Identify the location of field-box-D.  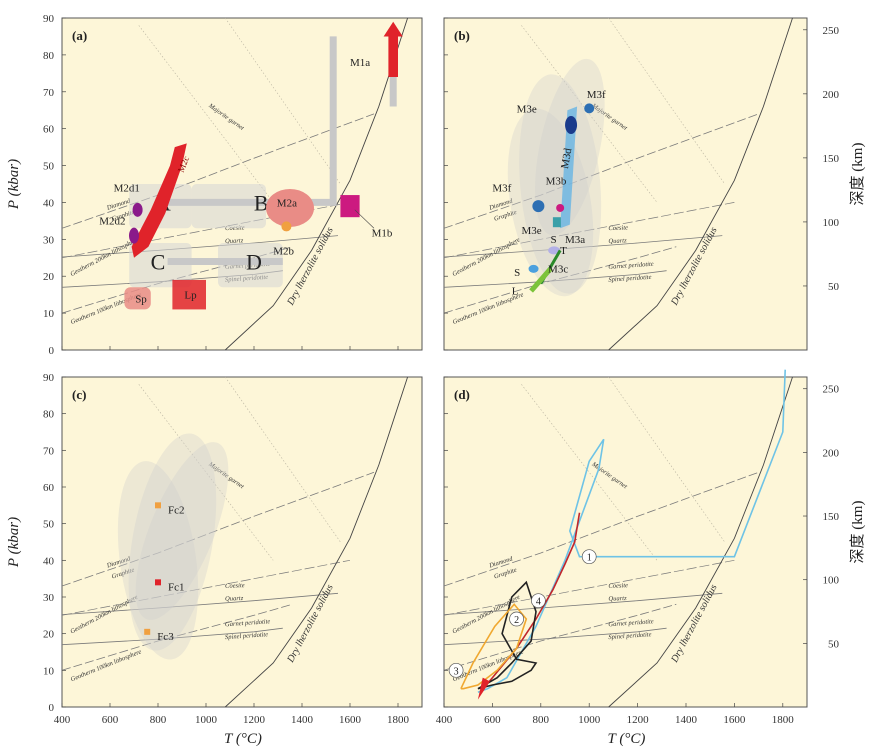
(250, 265).